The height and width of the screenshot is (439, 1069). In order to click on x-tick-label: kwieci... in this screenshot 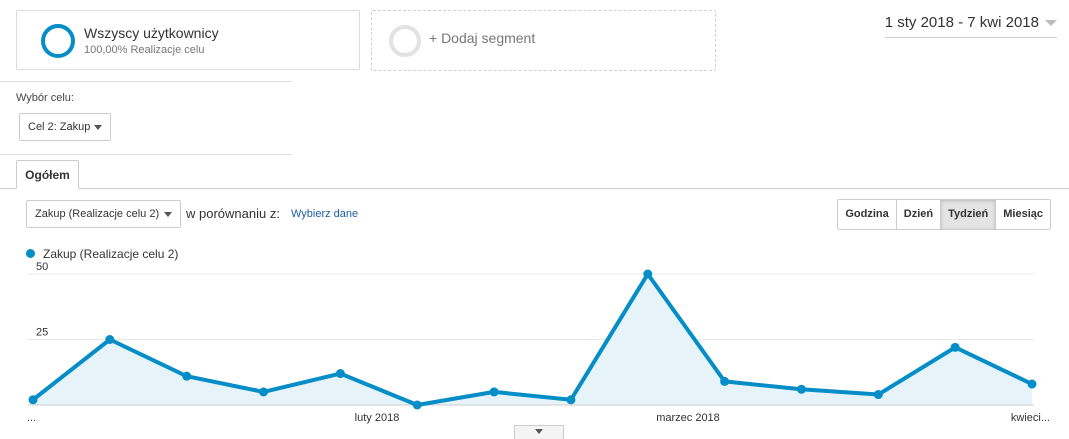, I will do `click(1030, 418)`.